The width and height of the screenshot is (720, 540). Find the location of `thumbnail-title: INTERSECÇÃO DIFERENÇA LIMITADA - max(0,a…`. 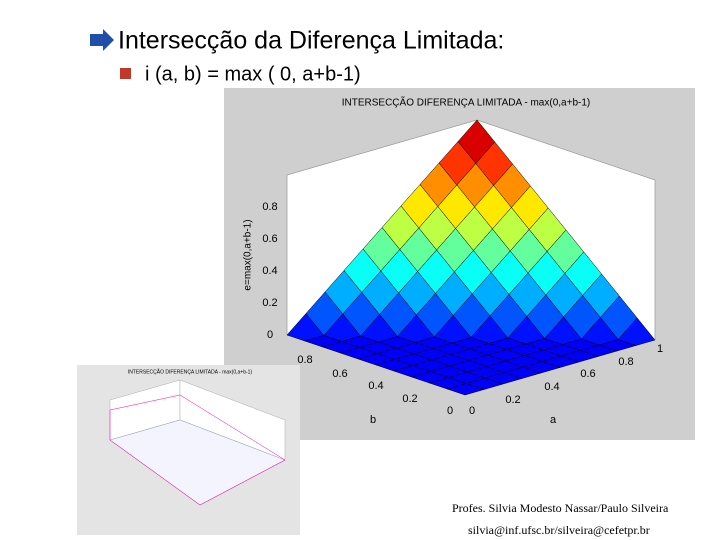

thumbnail-title: INTERSECÇÃO DIFERENÇA LIMITADA - max(0,a… is located at coordinates (190, 371).